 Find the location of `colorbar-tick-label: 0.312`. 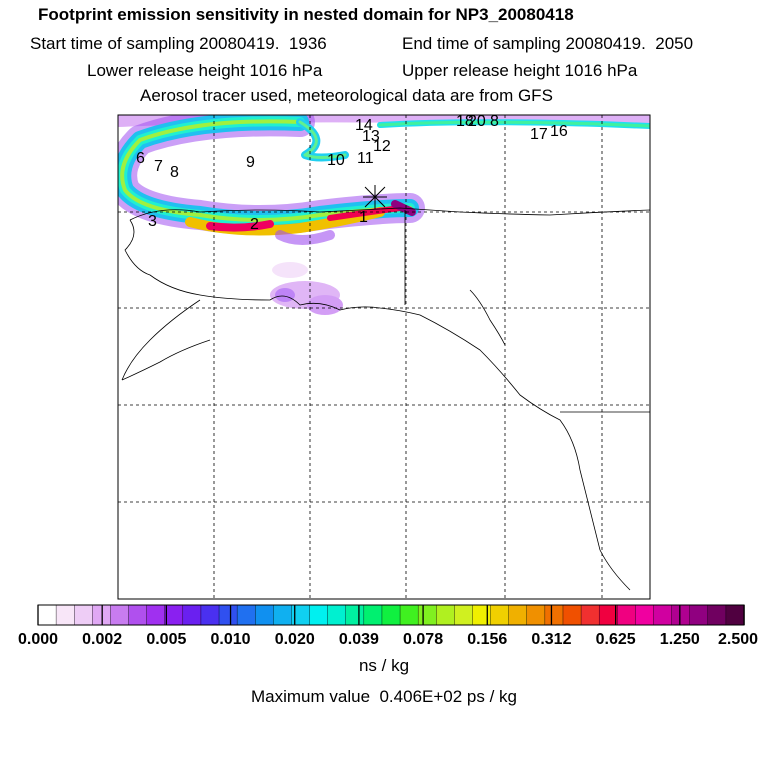

colorbar-tick-label: 0.312 is located at coordinates (551, 639).